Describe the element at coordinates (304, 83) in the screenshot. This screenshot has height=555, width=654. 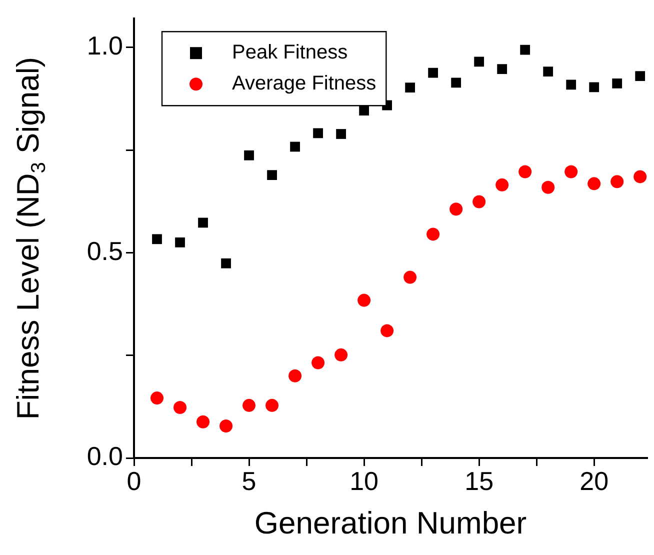
I see `legend-label: Average Fitness` at that location.